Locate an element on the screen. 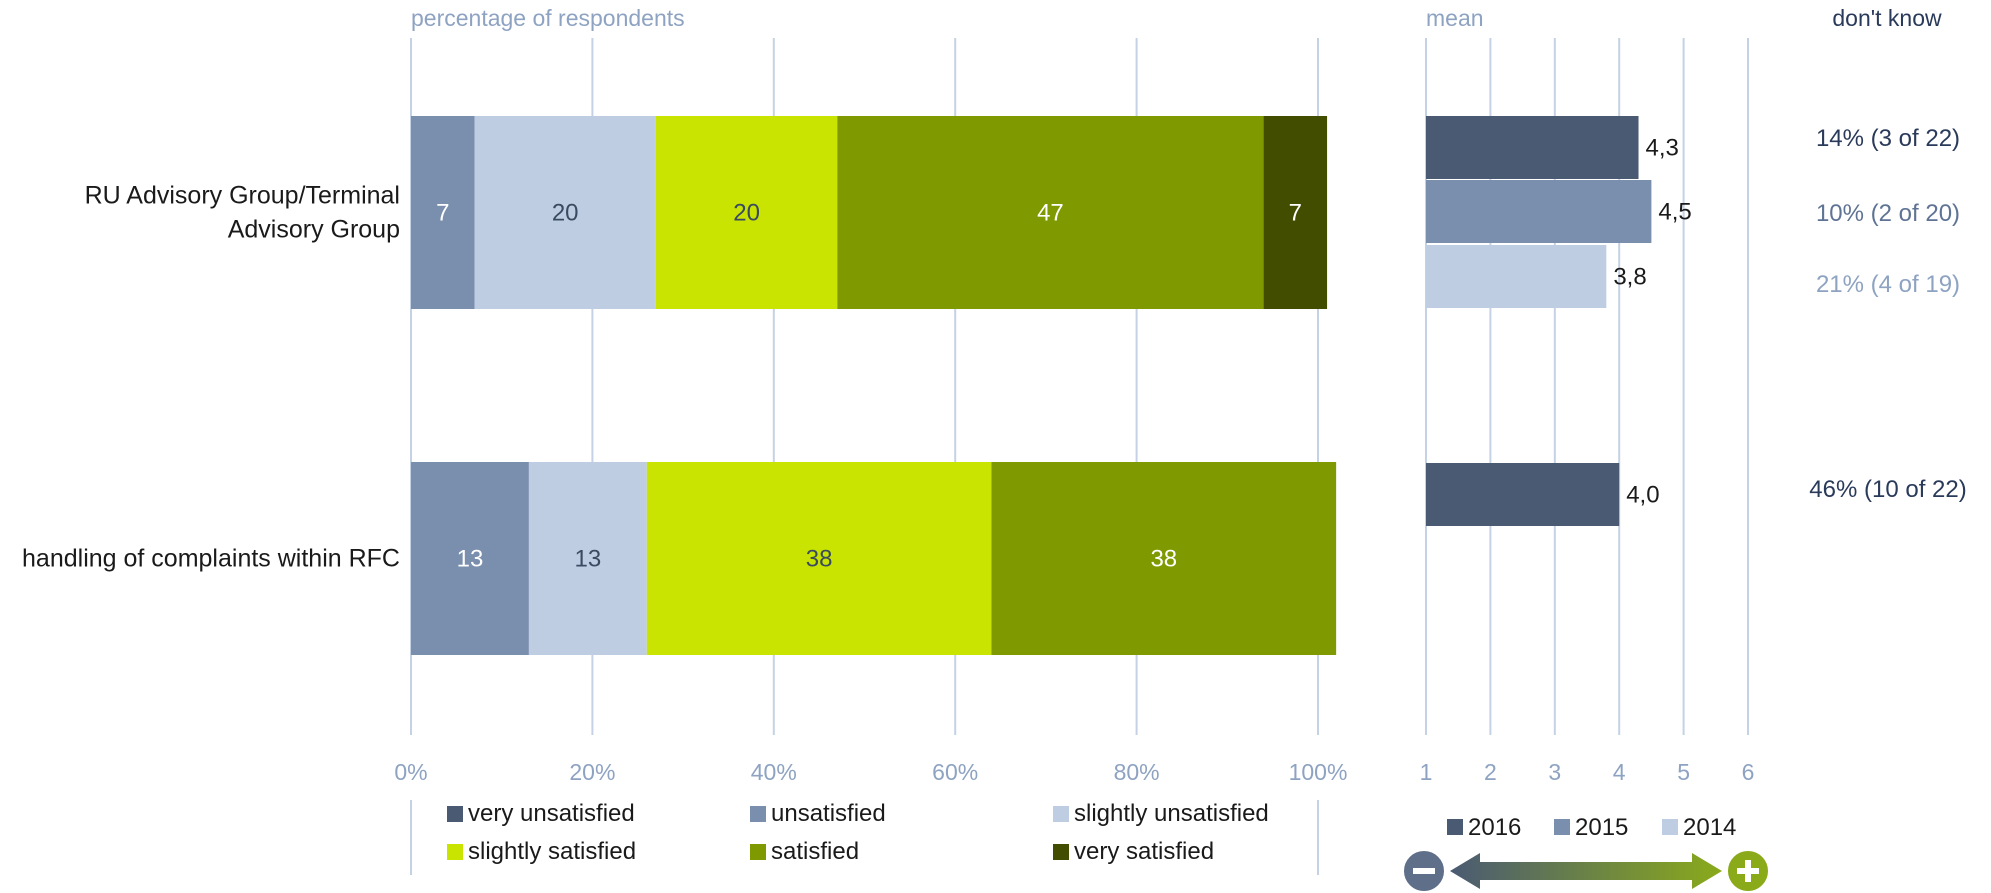  mean-legend-swatch-2015 is located at coordinates (1562, 827).